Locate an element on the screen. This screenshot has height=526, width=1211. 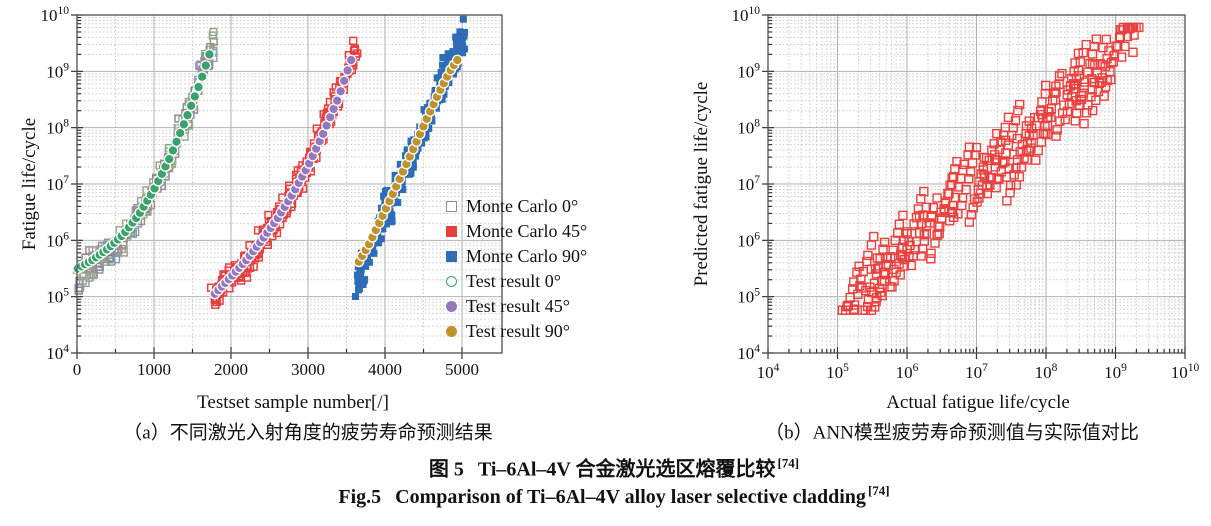
legend-label: Monte Carlo 45° is located at coordinates (527, 231).